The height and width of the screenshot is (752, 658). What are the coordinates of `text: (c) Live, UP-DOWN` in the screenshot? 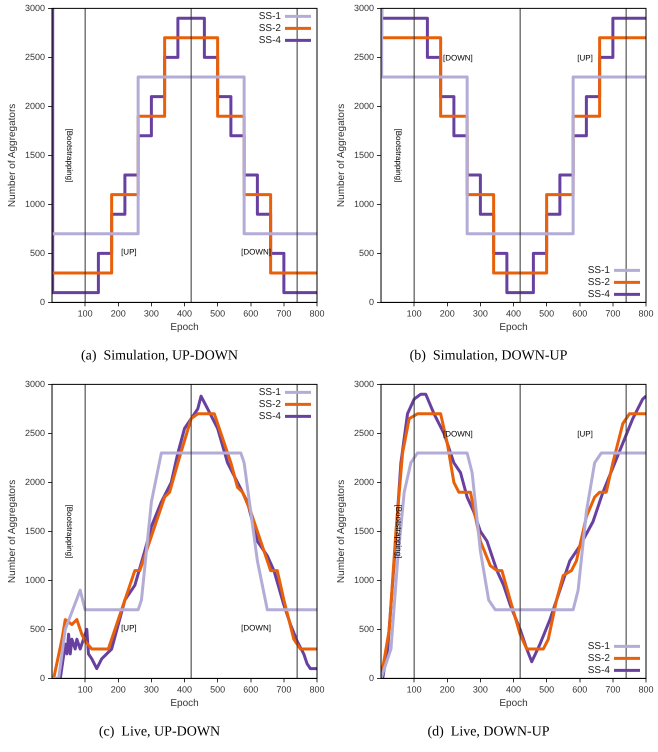 It's located at (159, 732).